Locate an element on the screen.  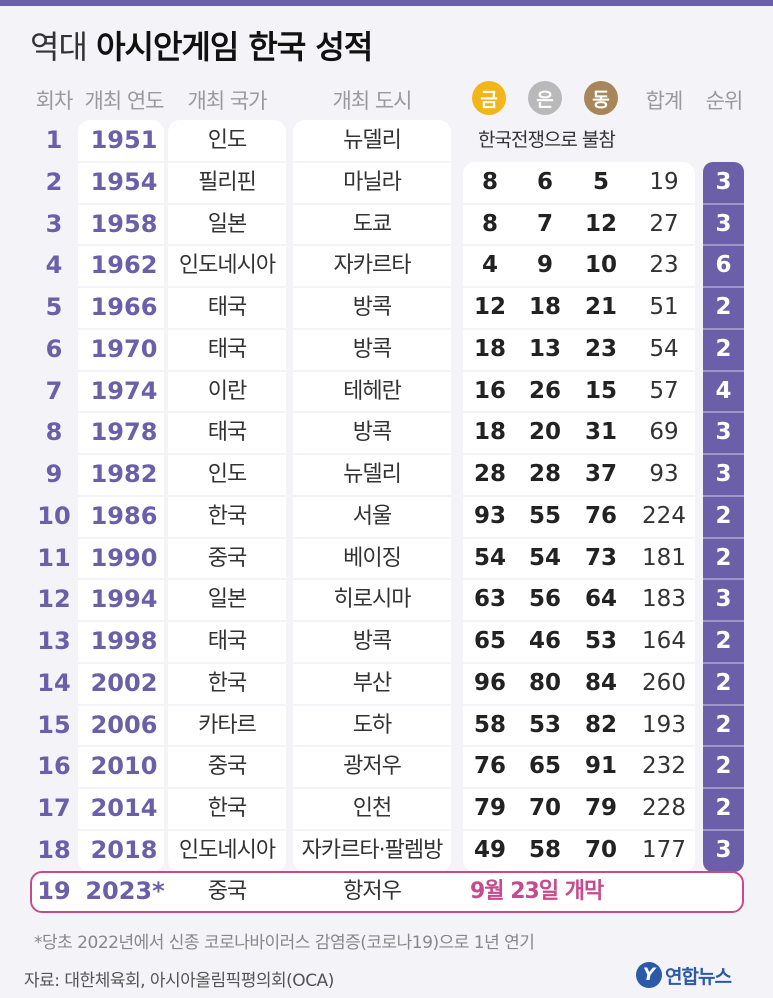
cell-year: 1974 is located at coordinates (124, 390).